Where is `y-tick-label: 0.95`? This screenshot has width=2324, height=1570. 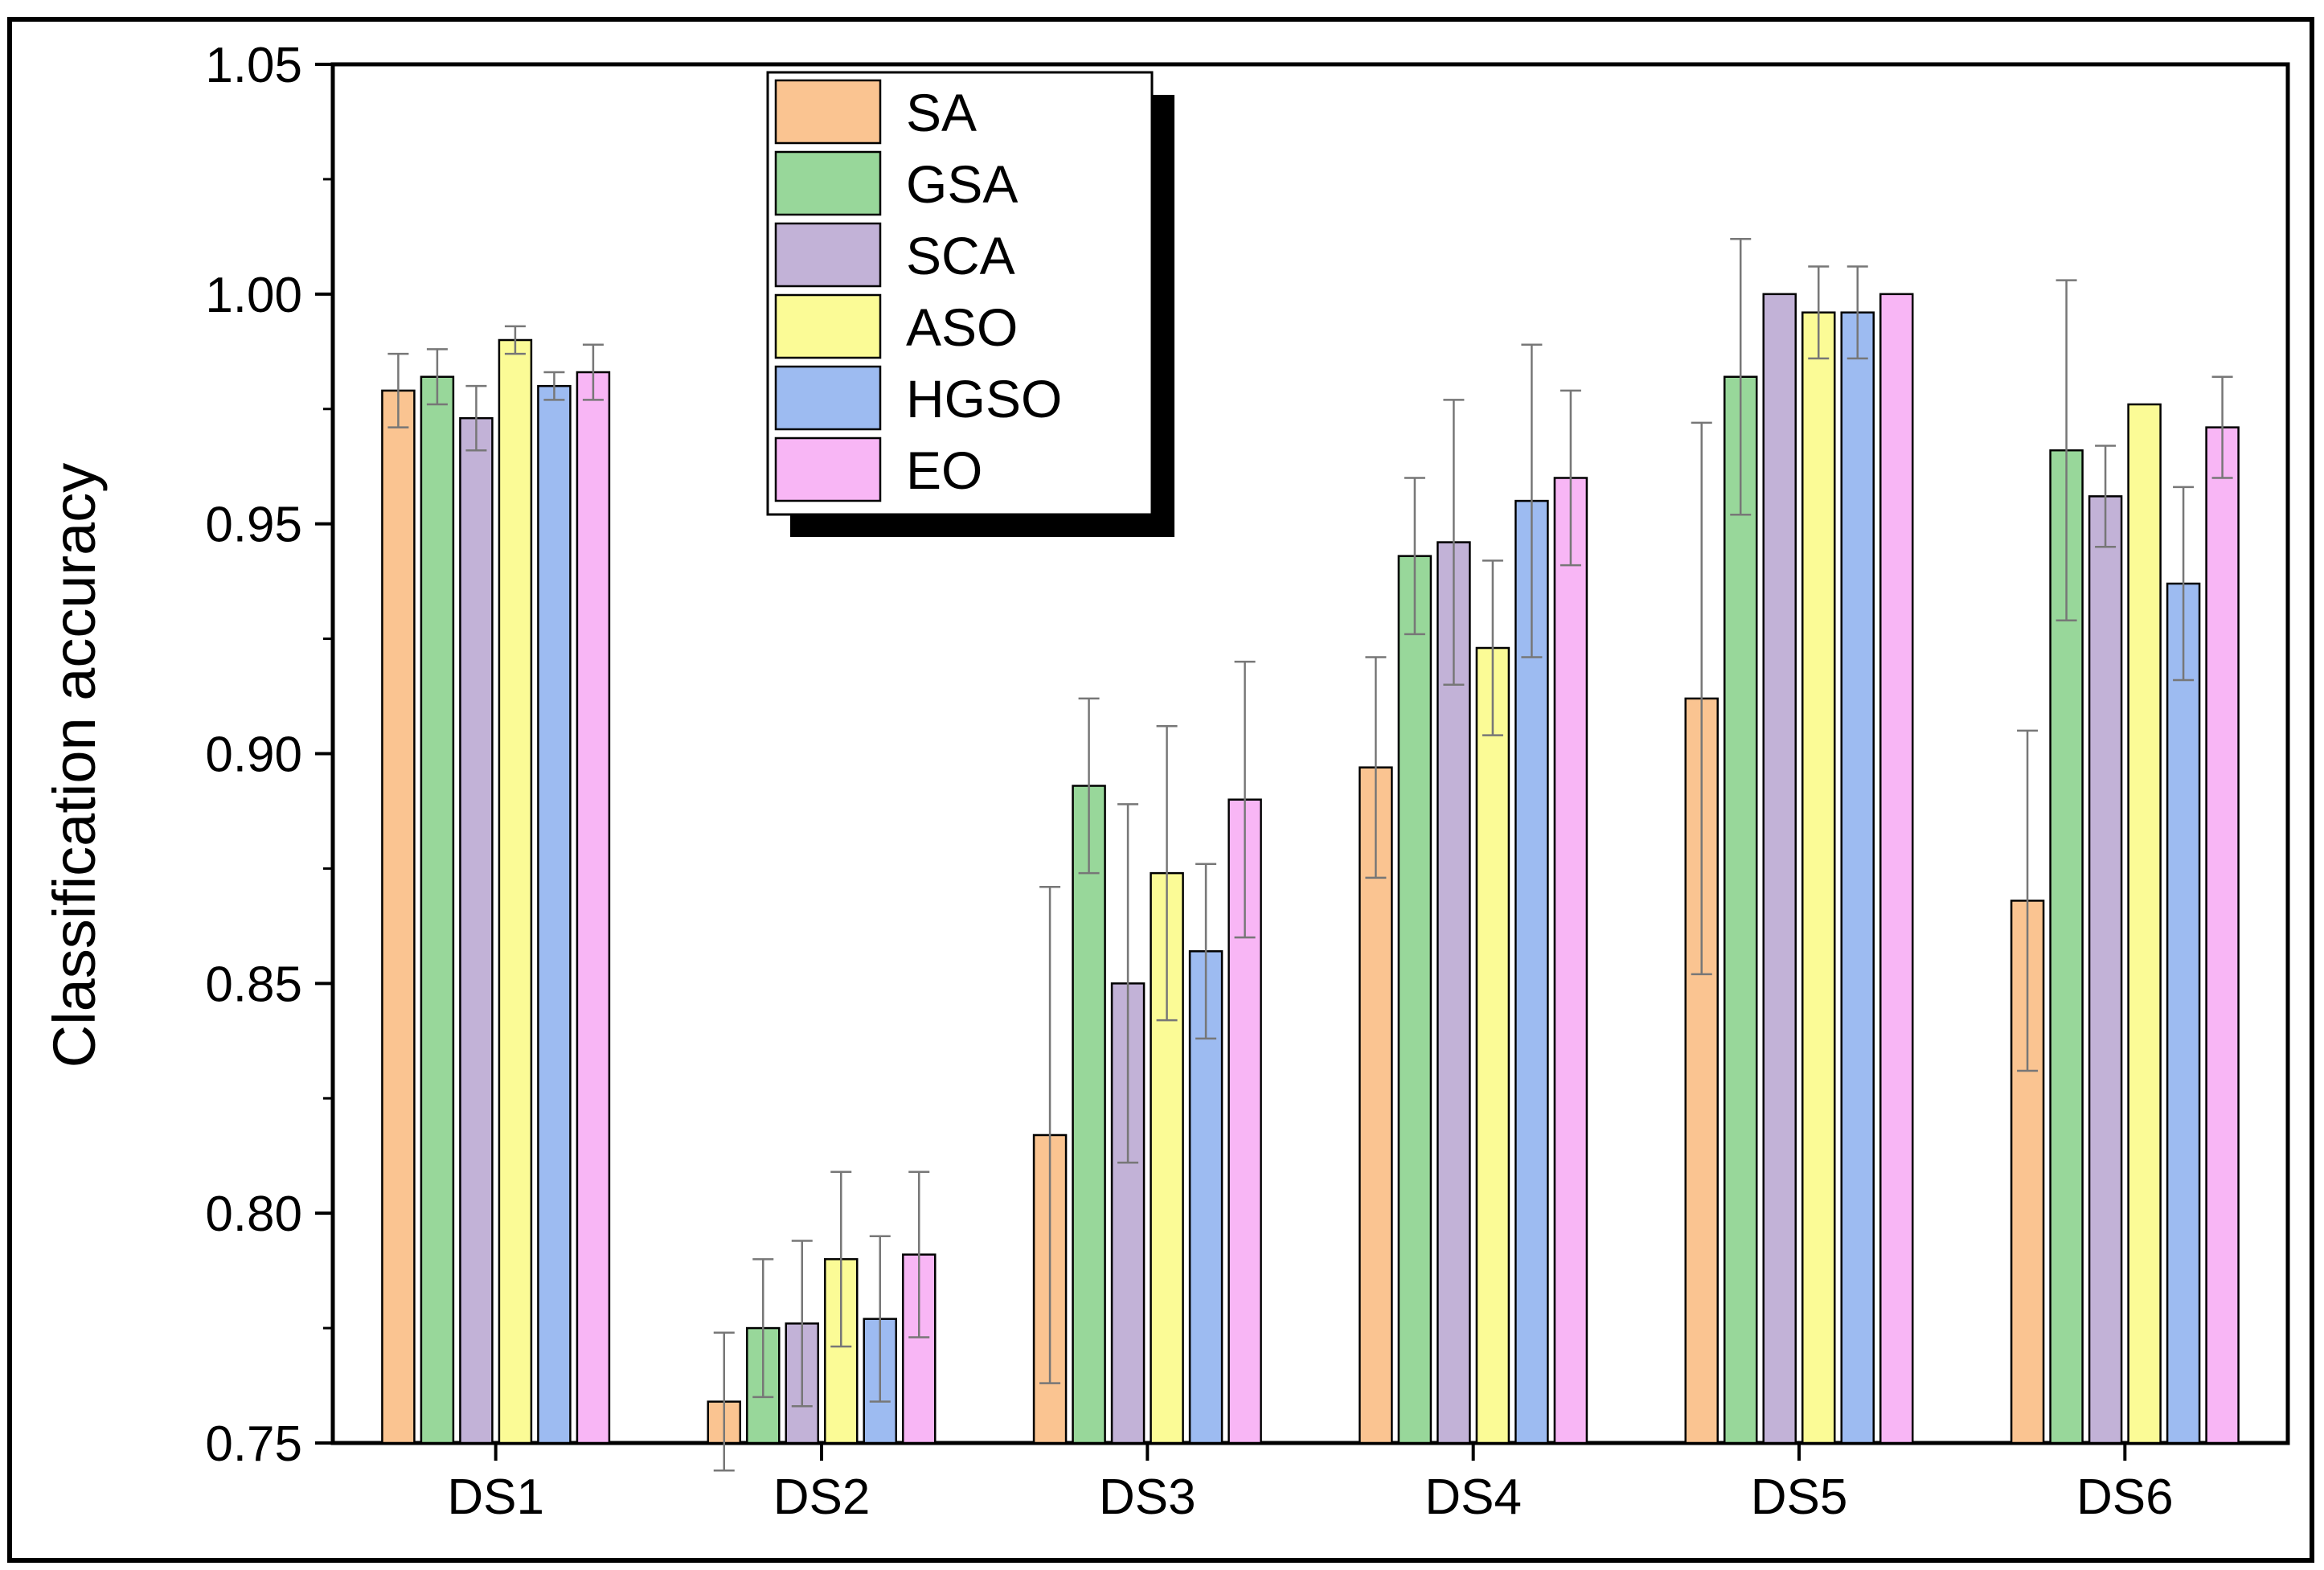 y-tick-label: 0.95 is located at coordinates (253, 525).